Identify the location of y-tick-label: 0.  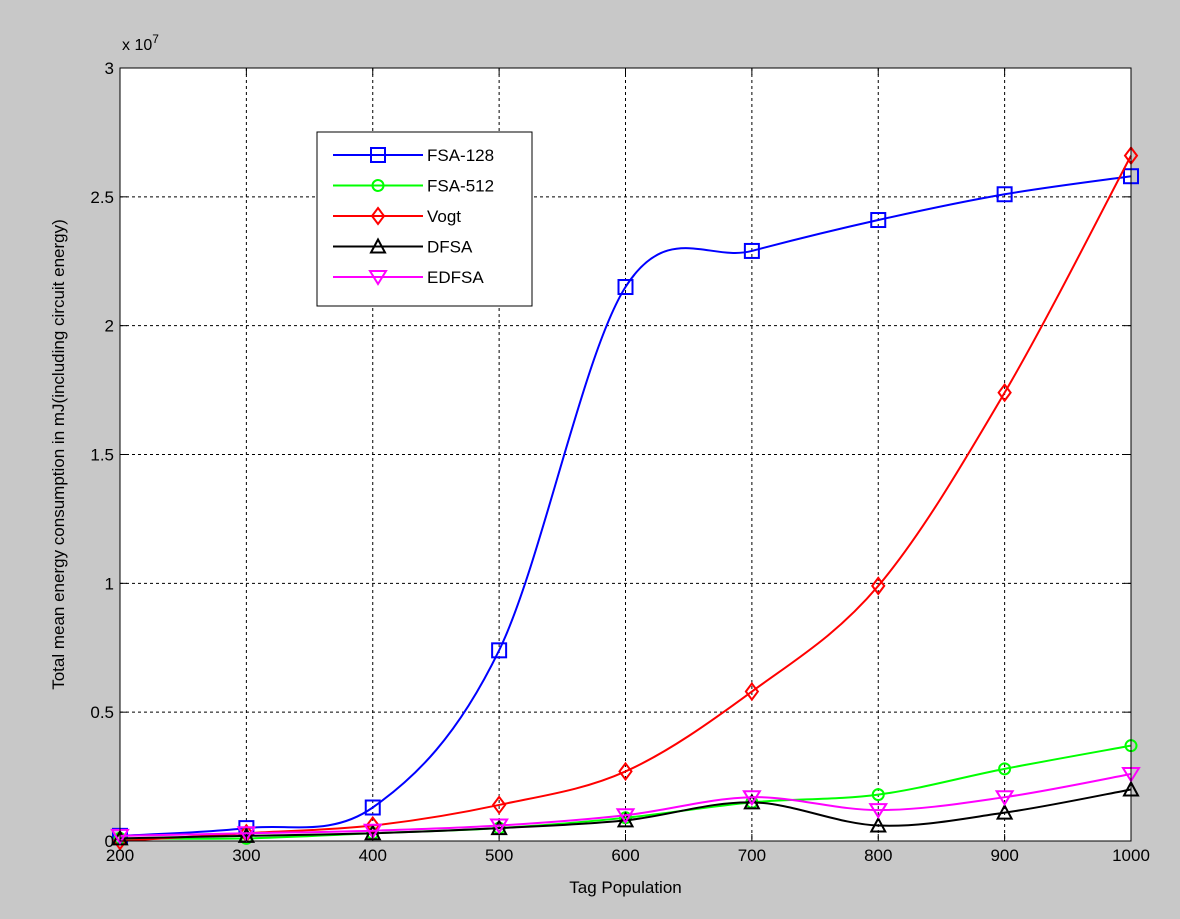
(109, 841).